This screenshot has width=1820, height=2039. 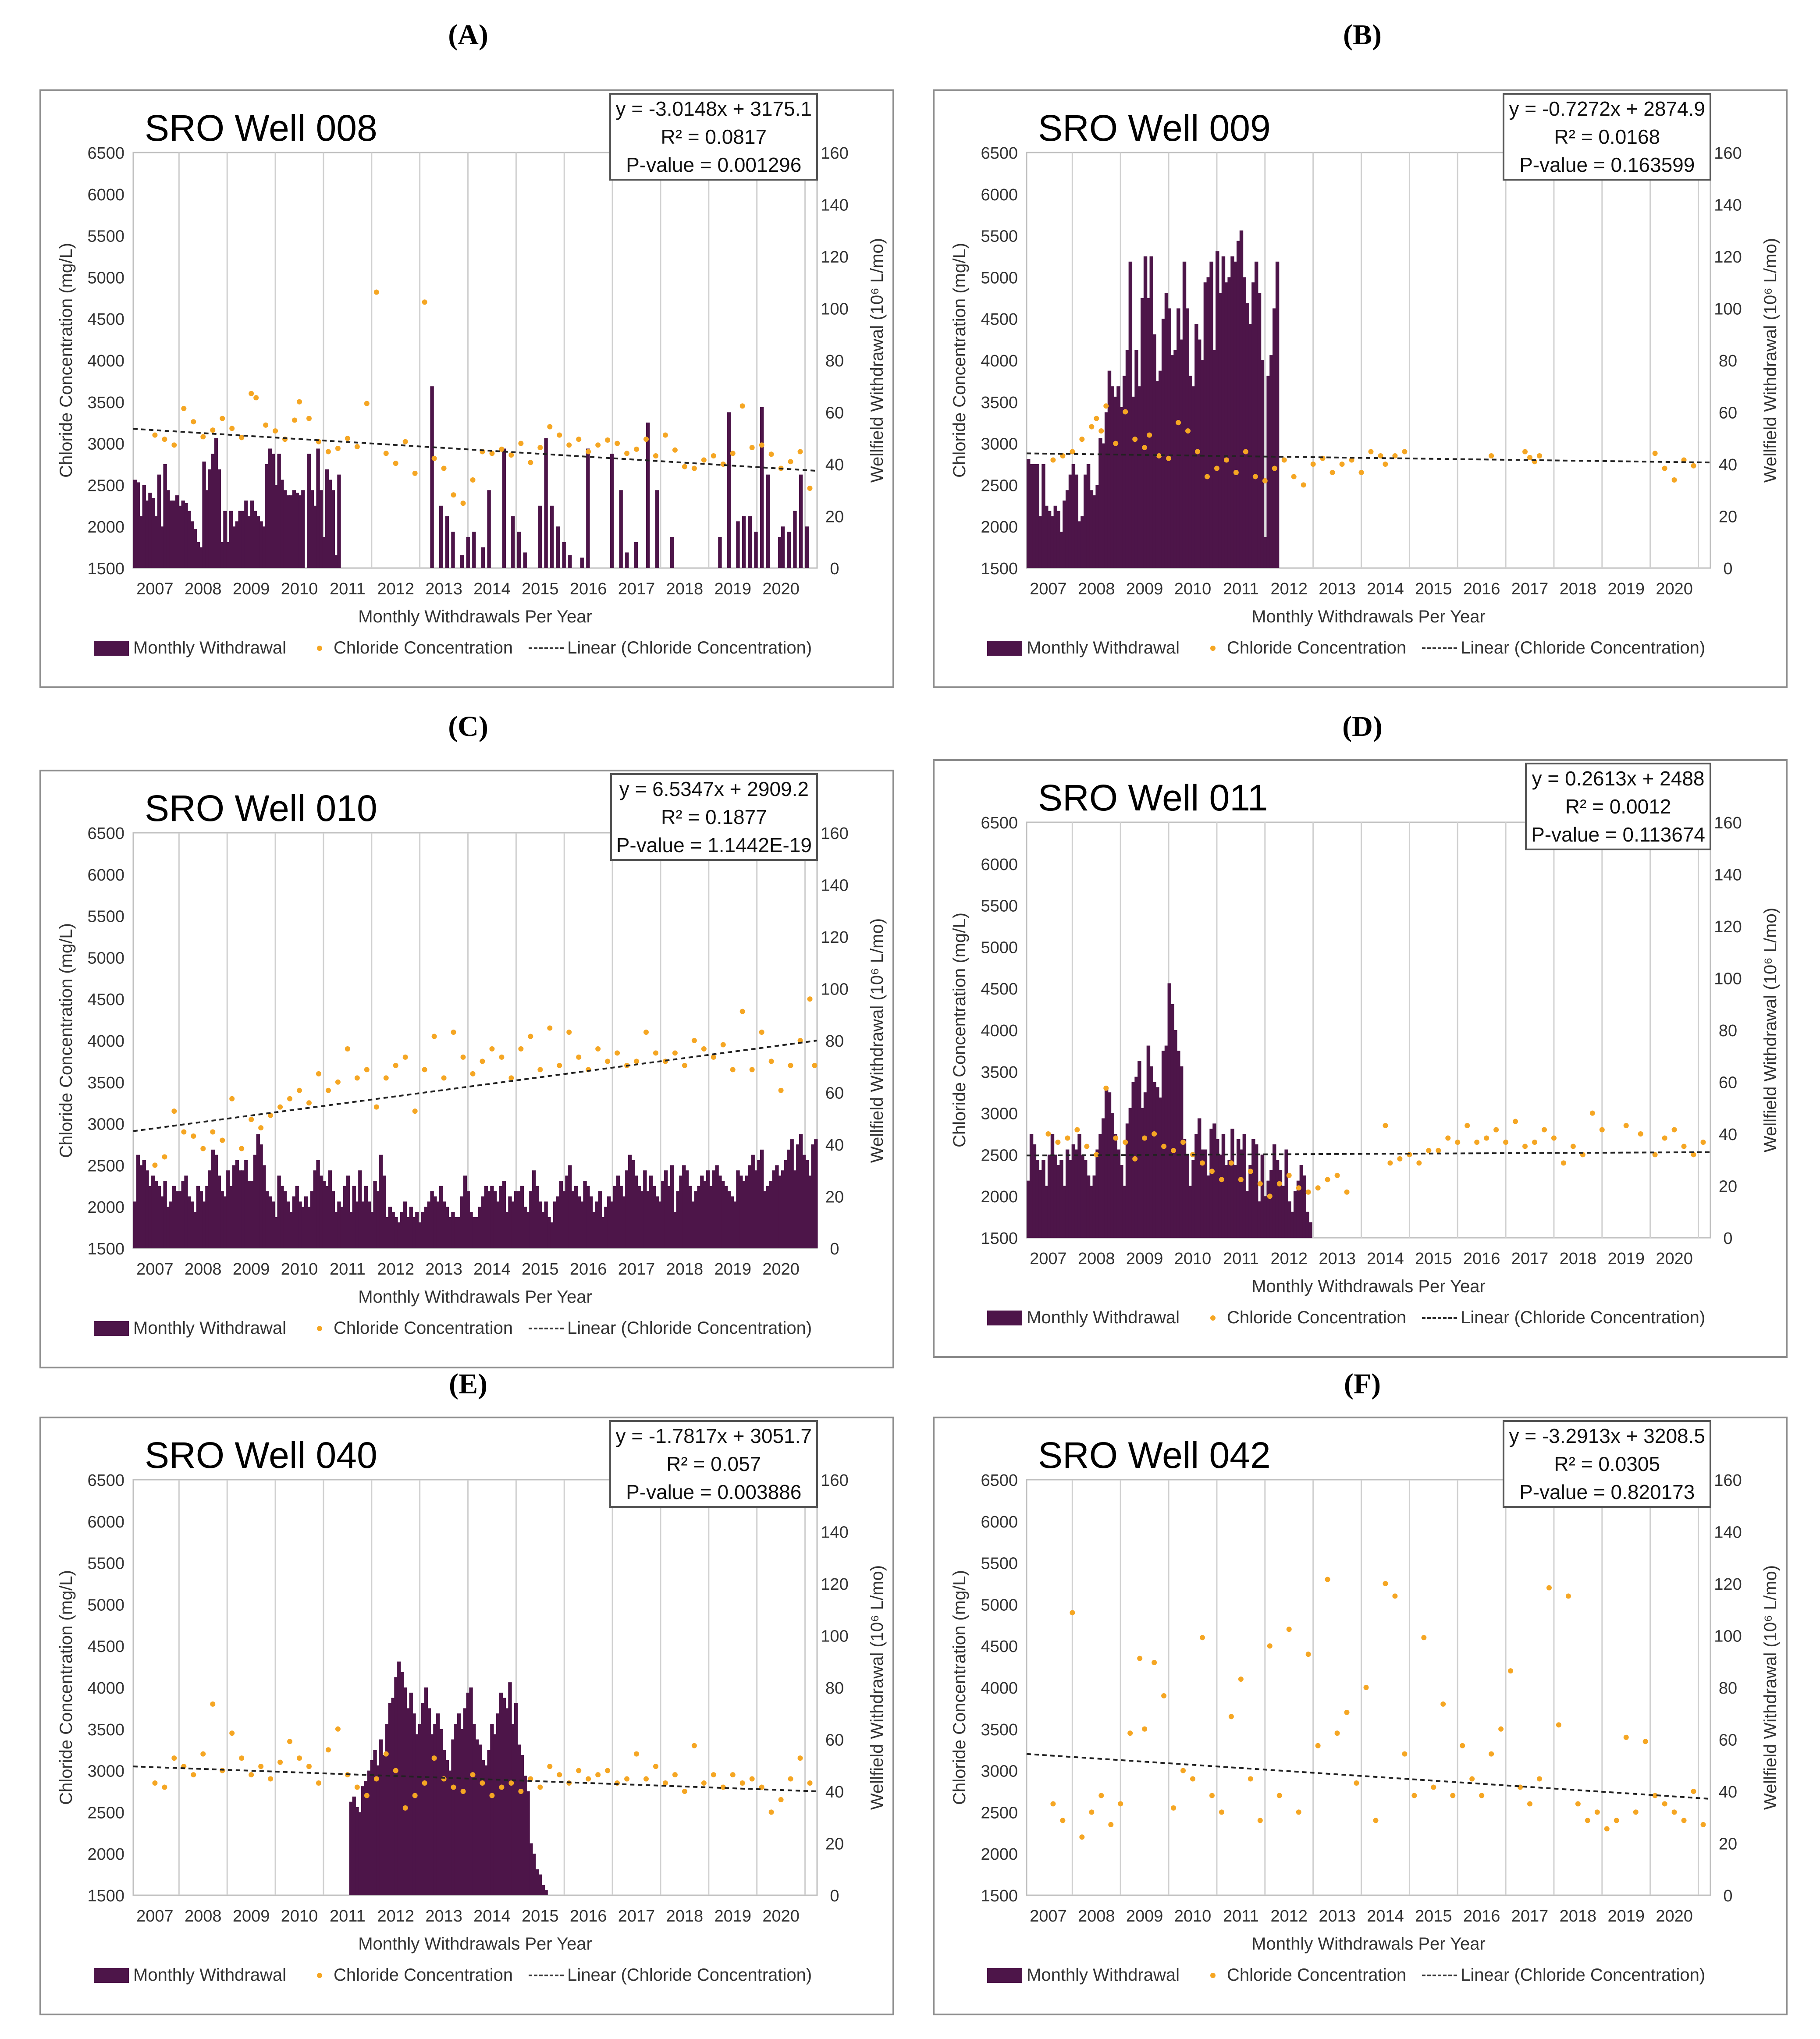 I want to click on year-tick-label: 2019, so click(x=1626, y=1916).